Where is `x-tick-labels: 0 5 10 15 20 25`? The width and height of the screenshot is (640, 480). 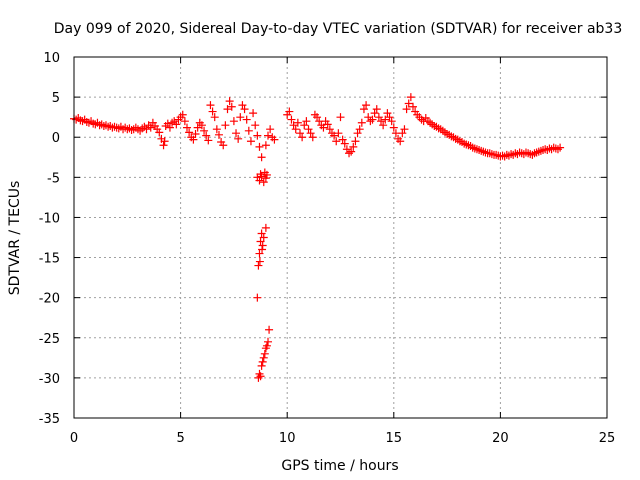
x-tick-labels: 0 5 10 15 20 25 is located at coordinates (342, 438).